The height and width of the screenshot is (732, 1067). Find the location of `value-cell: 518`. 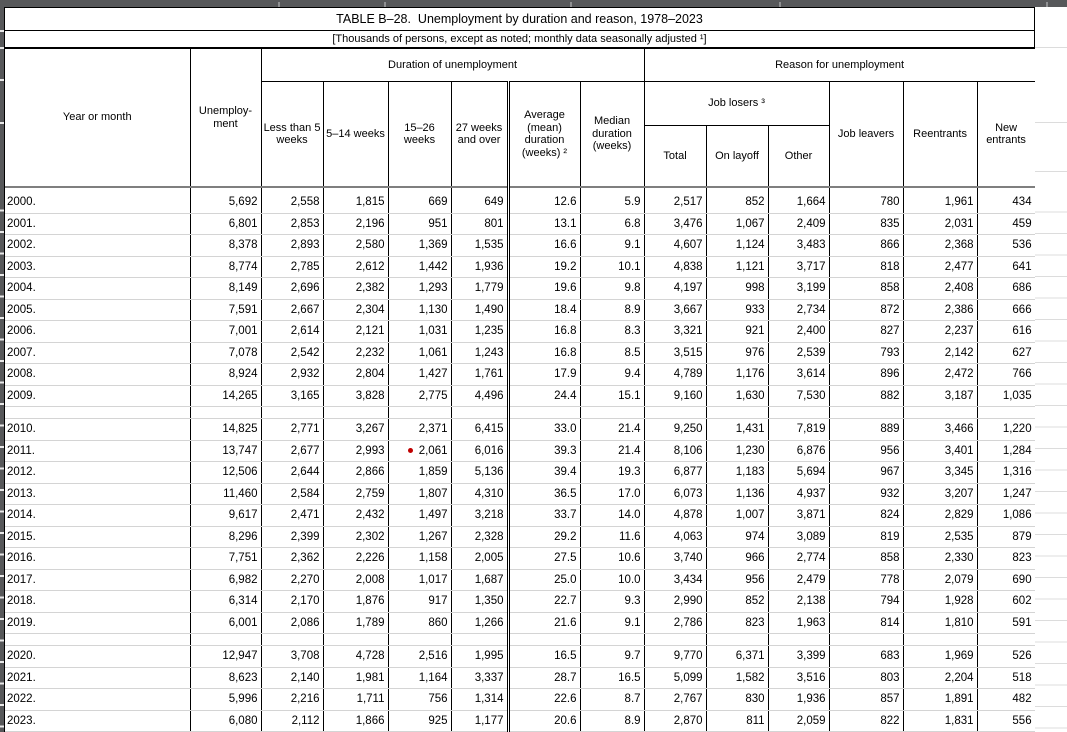

value-cell: 518 is located at coordinates (1006, 678).